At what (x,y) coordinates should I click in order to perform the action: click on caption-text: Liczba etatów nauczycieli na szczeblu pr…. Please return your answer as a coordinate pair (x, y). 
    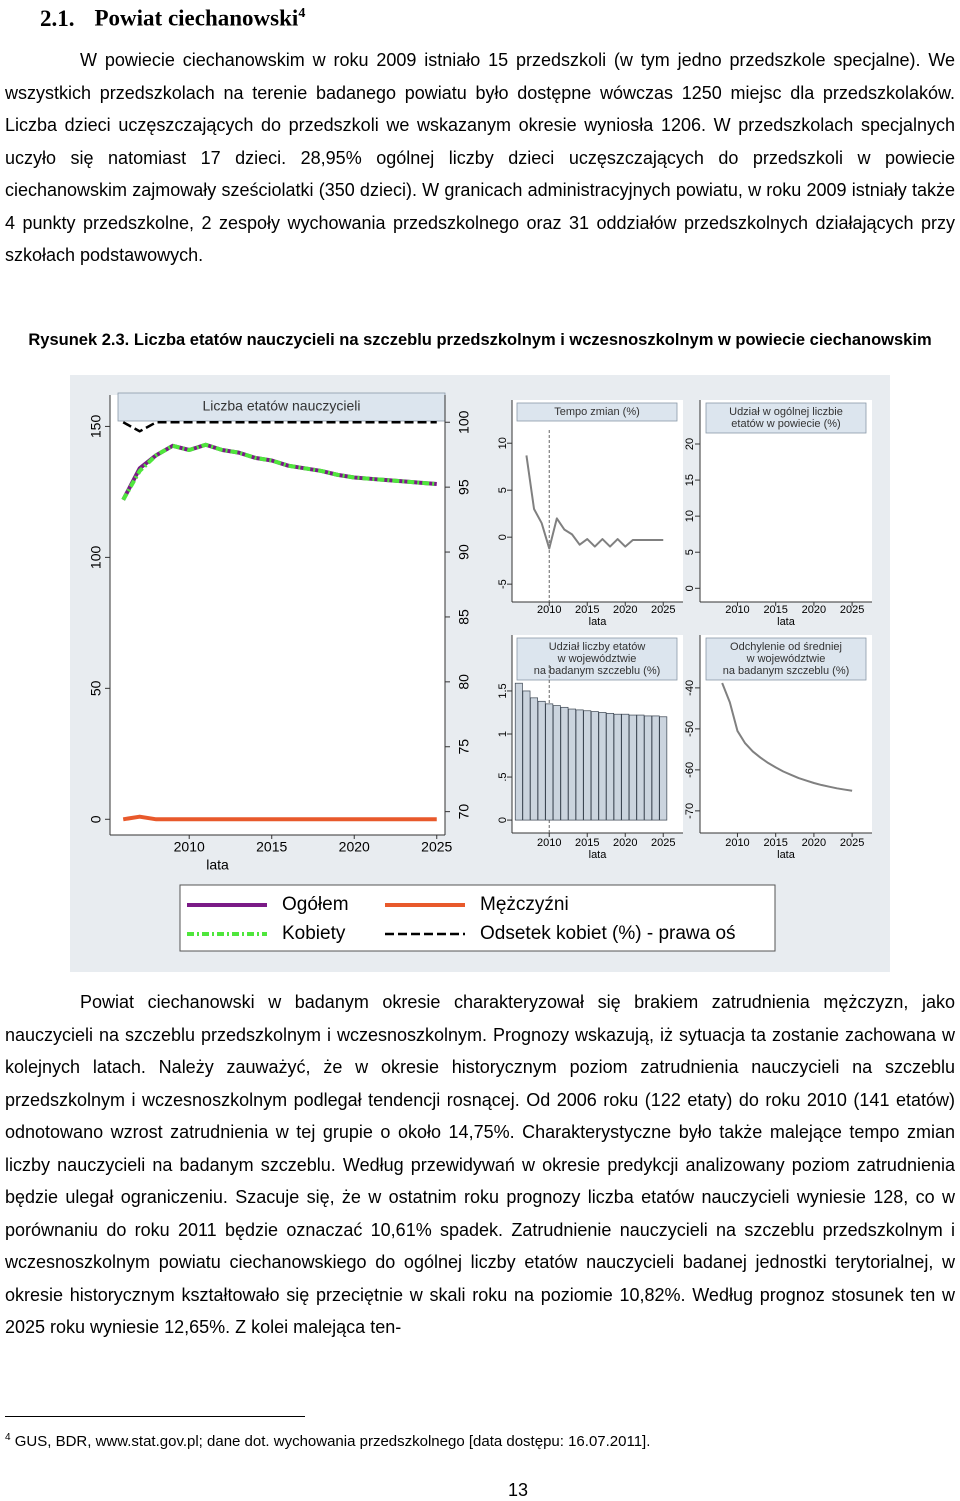
    Looking at the image, I should click on (532, 340).